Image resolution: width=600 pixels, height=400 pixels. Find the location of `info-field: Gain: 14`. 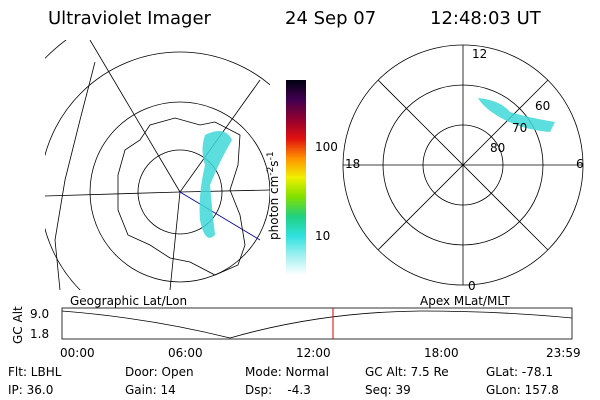

info-field: Gain: 14 is located at coordinates (150, 390).